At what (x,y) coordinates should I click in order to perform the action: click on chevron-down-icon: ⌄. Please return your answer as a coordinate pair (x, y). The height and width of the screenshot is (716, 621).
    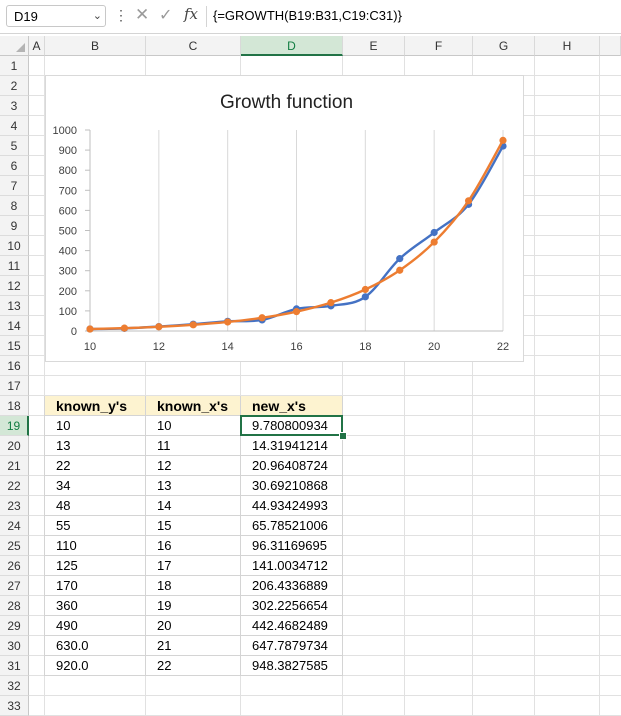
    Looking at the image, I should click on (97, 16).